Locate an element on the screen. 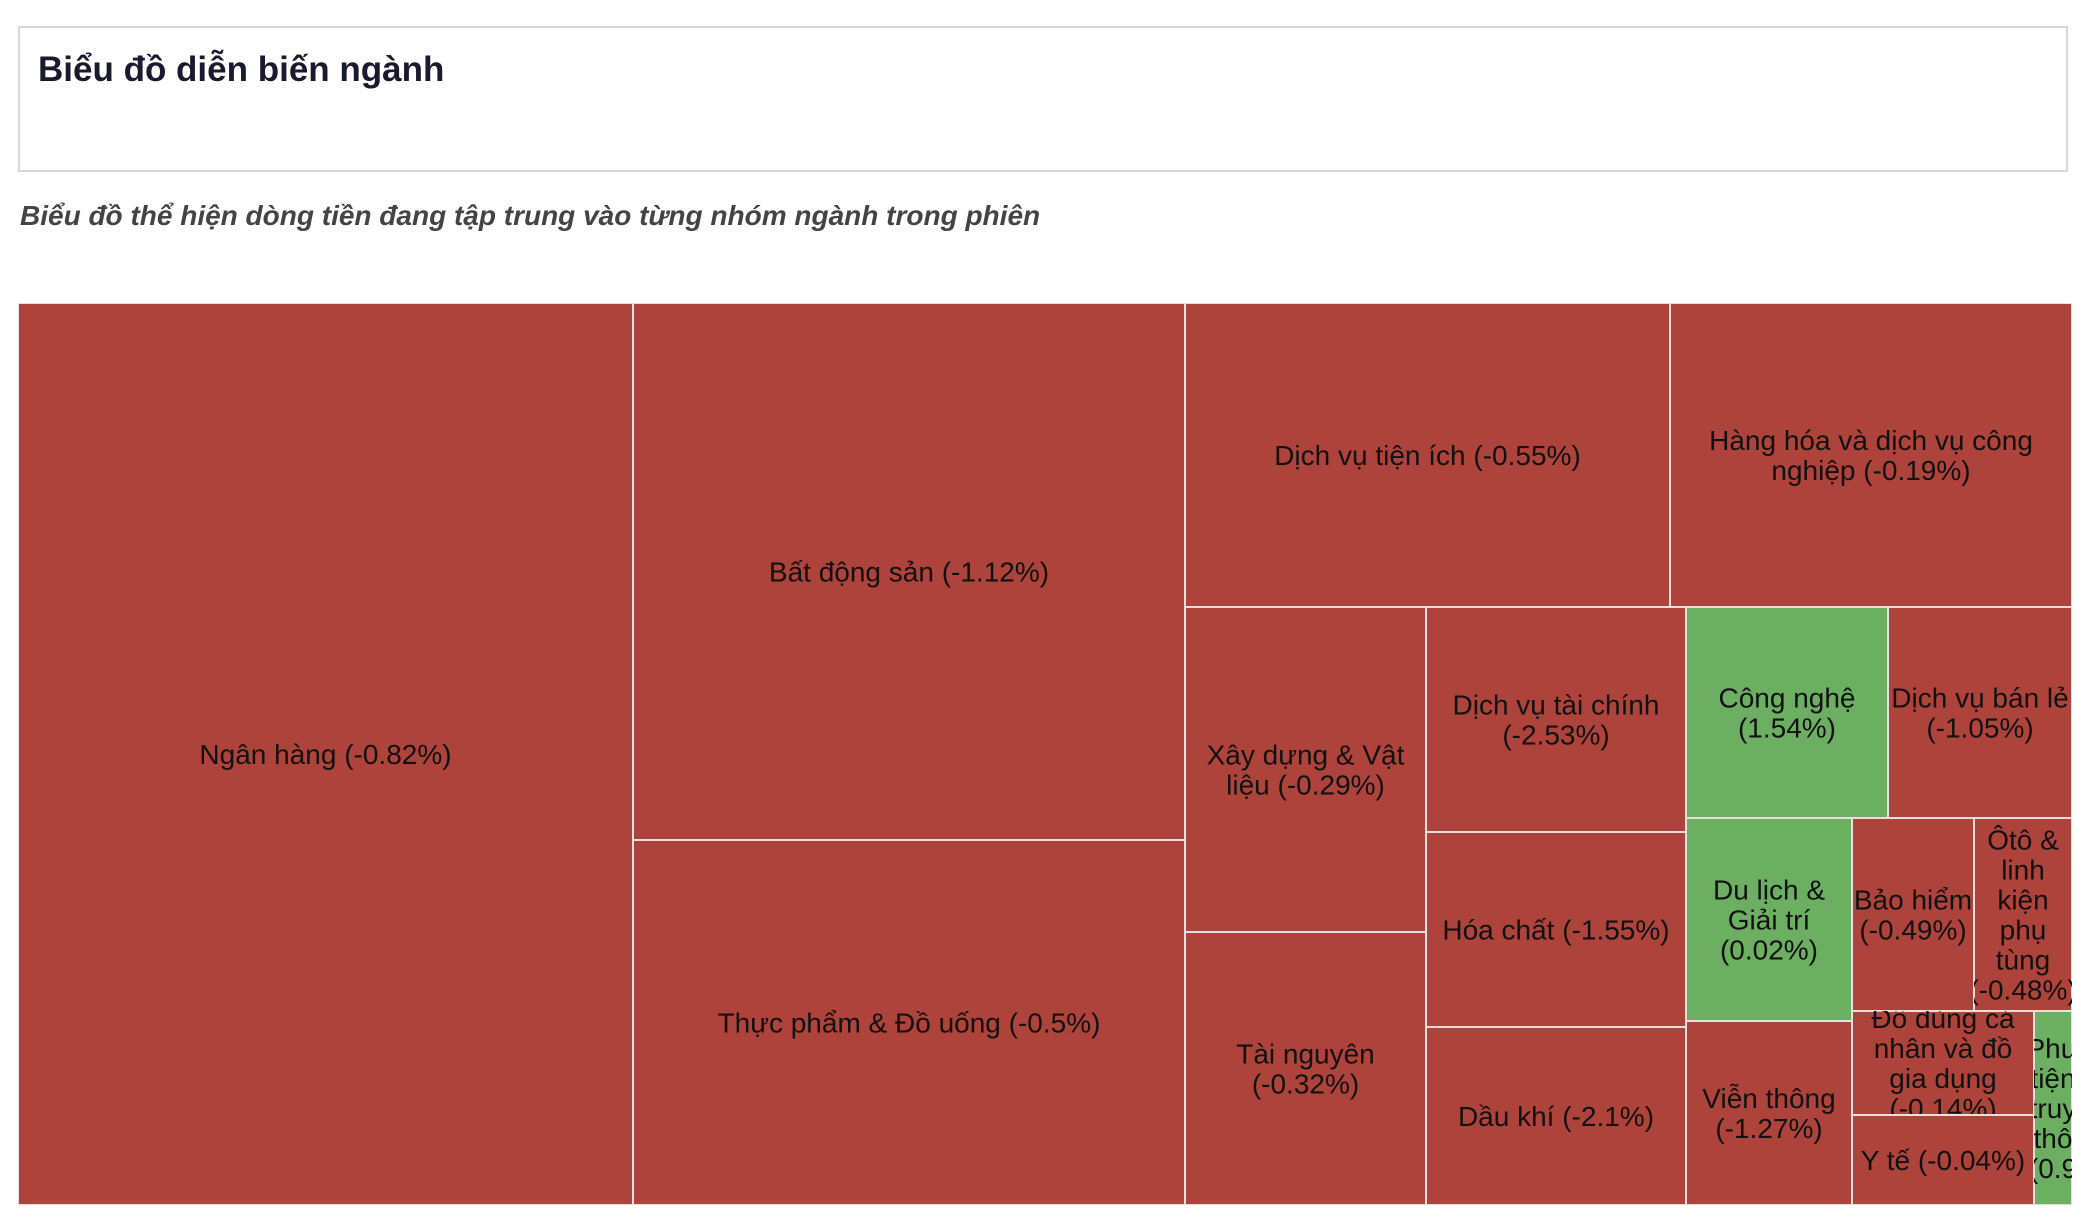 The image size is (2090, 1218). tile-14: Viễn thông (-1.27%) is located at coordinates (1769, 1112).